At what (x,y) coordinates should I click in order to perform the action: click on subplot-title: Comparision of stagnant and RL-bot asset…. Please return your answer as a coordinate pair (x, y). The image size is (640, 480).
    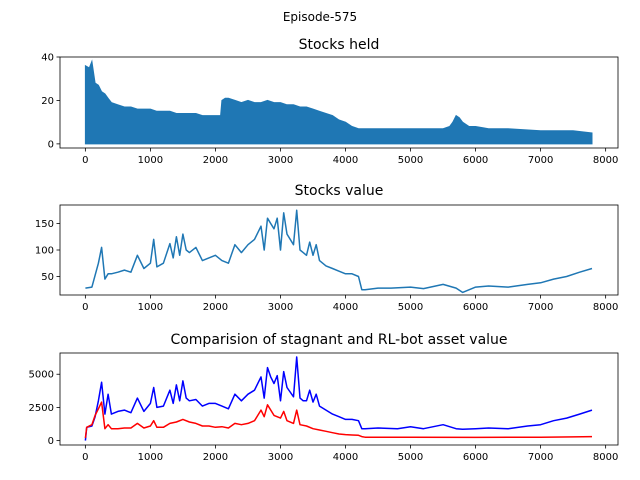
    Looking at the image, I should click on (338, 340).